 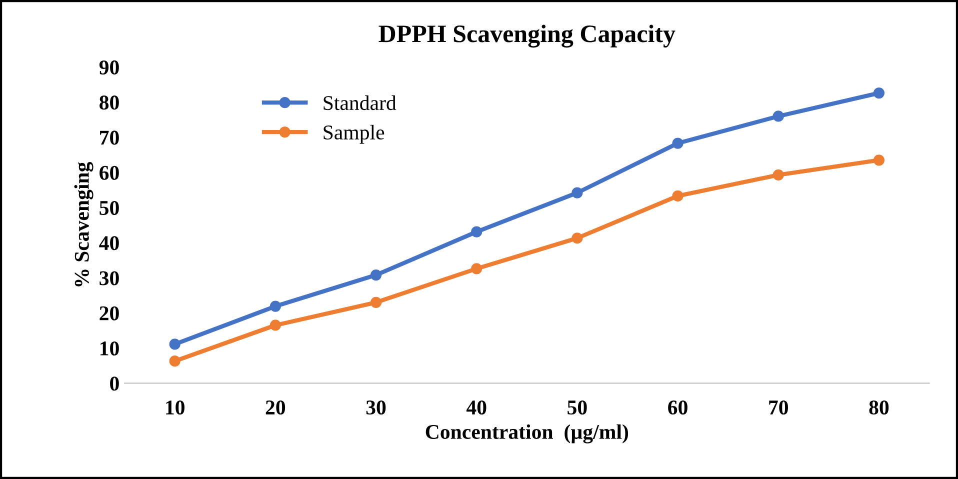 What do you see at coordinates (109, 103) in the screenshot?
I see `y-tick-label: 80` at bounding box center [109, 103].